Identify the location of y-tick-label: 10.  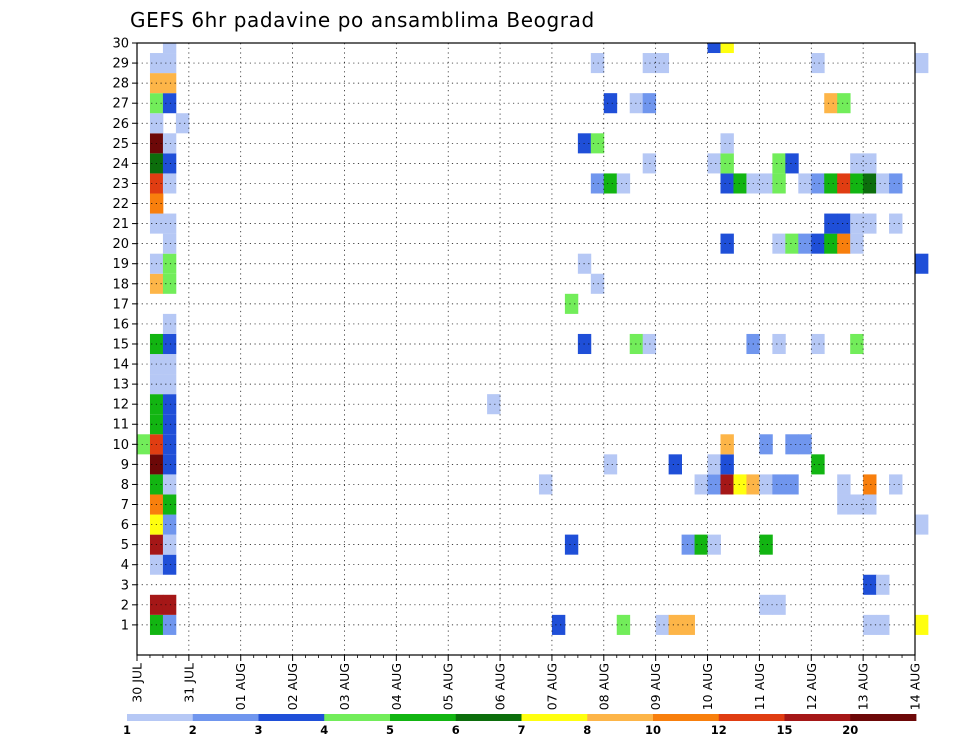
(120, 445).